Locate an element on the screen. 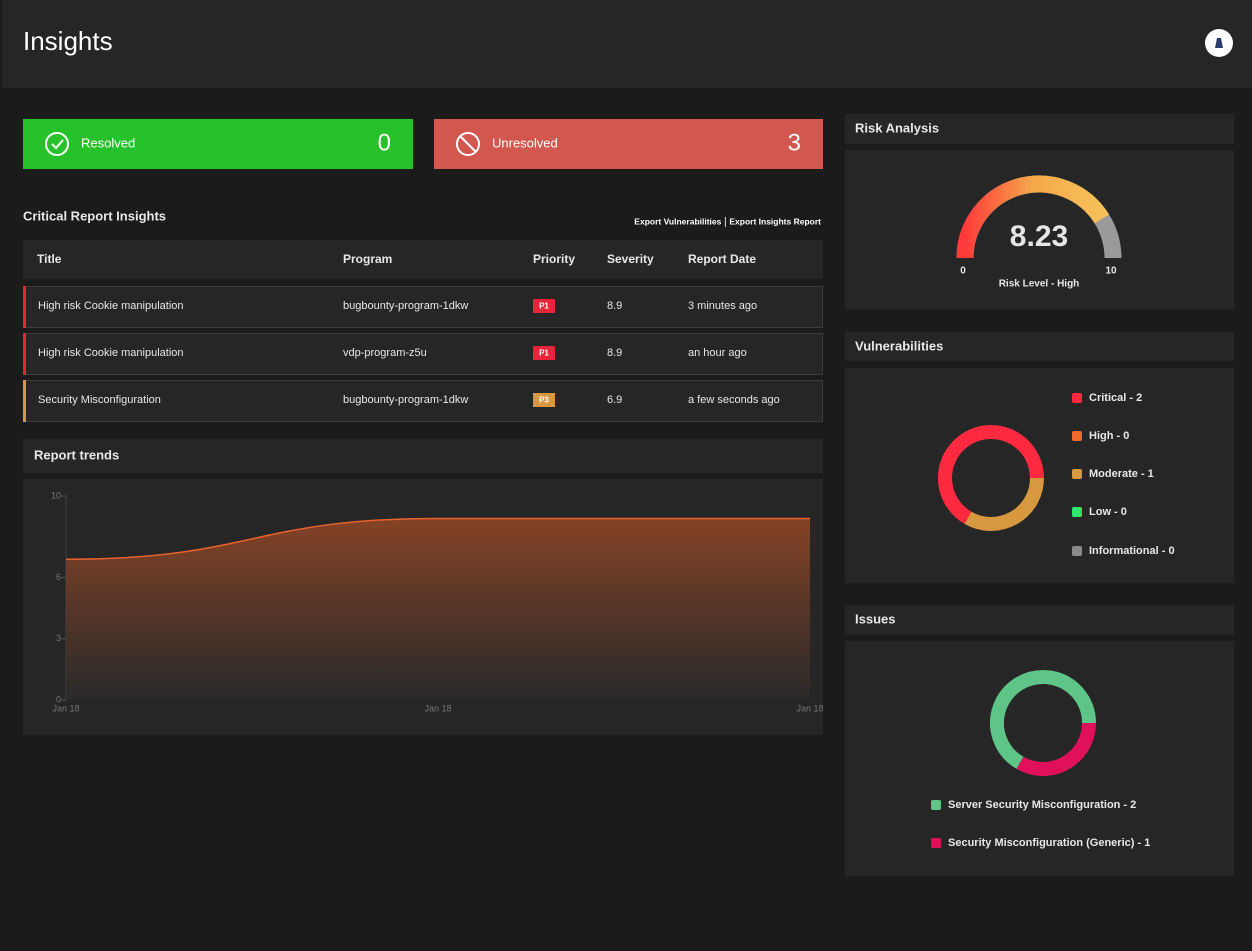  export-link: Export Insights Report is located at coordinates (775, 221).